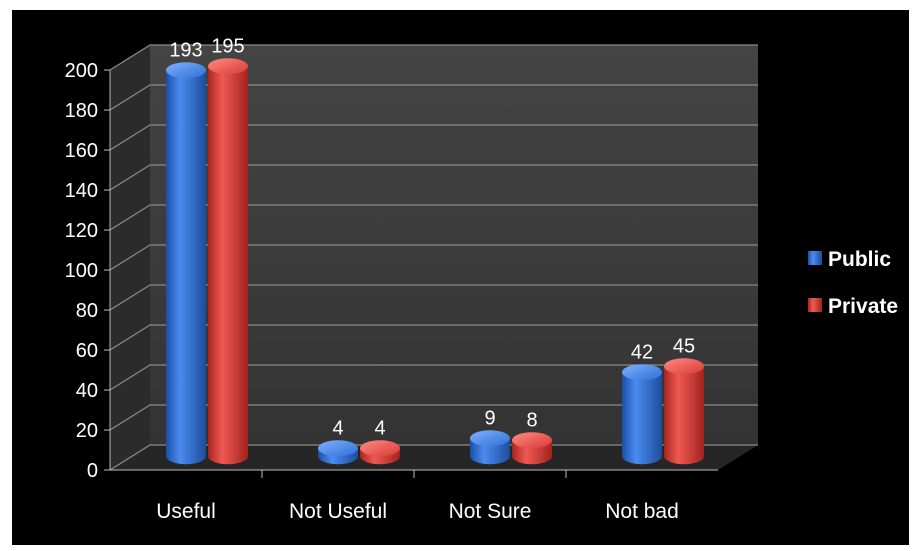 The height and width of the screenshot is (551, 913). I want to click on y-tick-label: 40, so click(87, 391).